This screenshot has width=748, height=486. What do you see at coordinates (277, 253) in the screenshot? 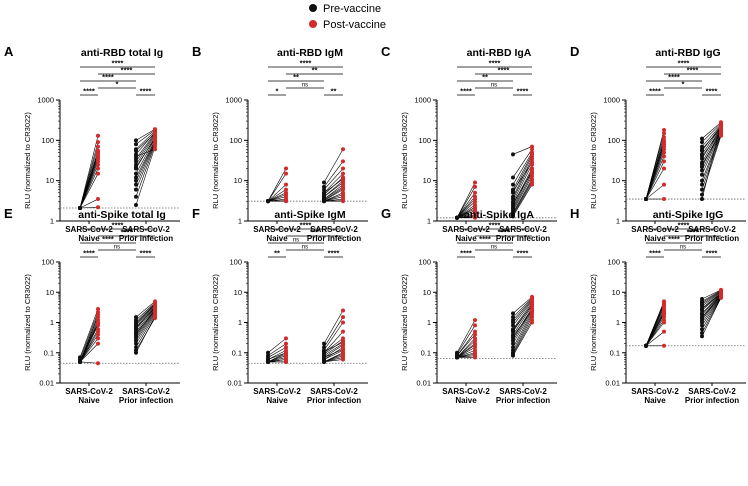
I see `significance-label: **` at bounding box center [277, 253].